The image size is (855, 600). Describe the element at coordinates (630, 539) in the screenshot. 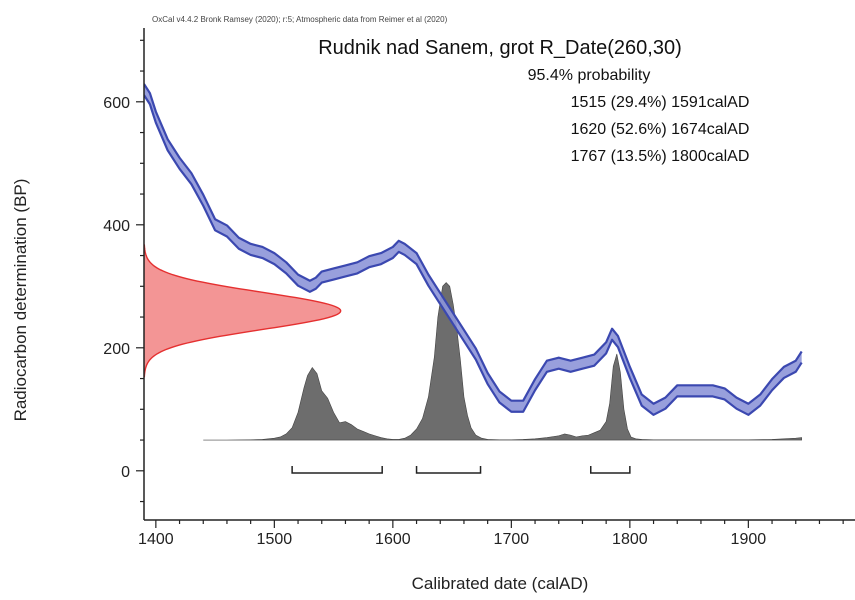

I see `x-tick-label: 1800` at that location.